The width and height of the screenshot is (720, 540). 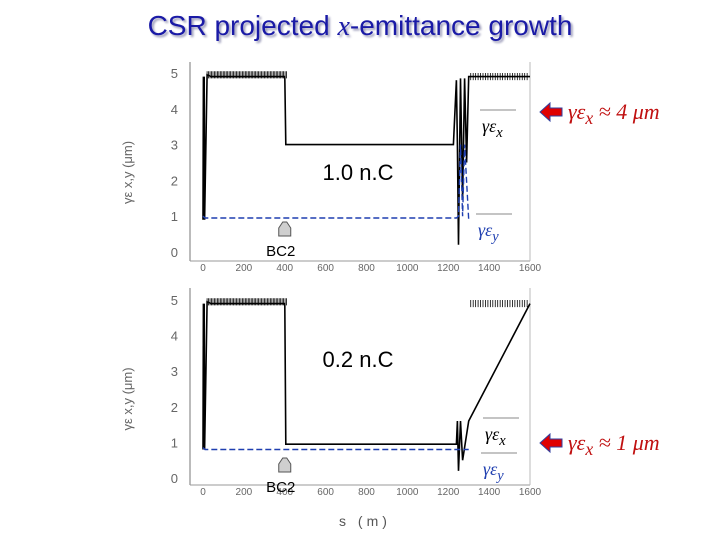 I want to click on plot2-ytick-2: 2, so click(x=174, y=407).